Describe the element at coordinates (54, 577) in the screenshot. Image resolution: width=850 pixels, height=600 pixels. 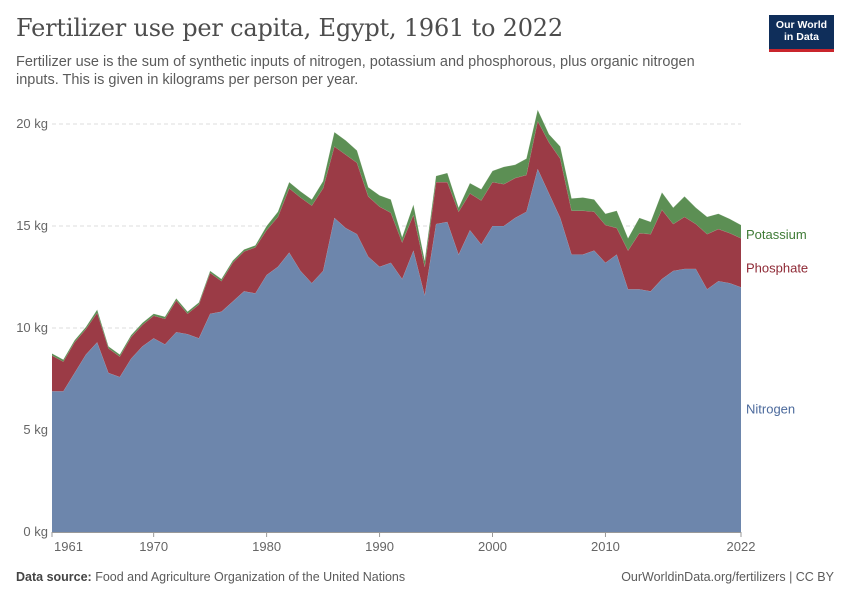
I see `data-source-label: Data source:` at that location.